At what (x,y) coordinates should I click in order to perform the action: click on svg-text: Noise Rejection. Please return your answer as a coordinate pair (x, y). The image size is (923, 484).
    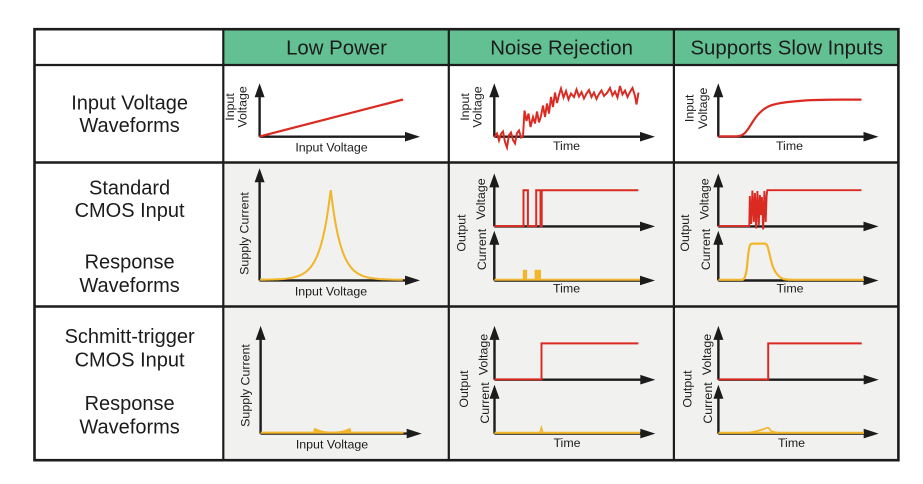
    Looking at the image, I should click on (561, 49).